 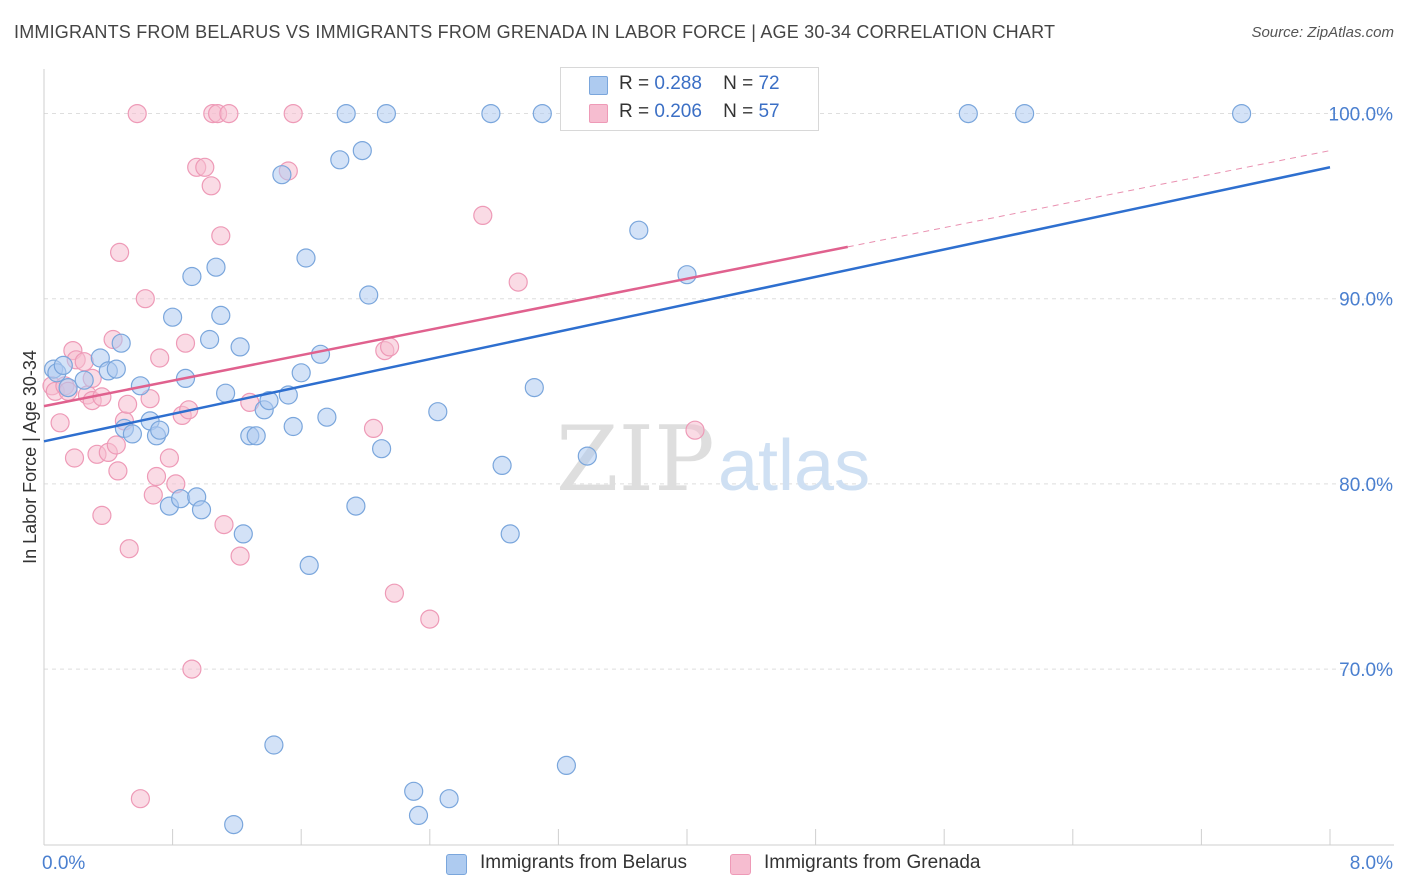 I want to click on legend-n-value-belarus: 72, so click(x=769, y=83).